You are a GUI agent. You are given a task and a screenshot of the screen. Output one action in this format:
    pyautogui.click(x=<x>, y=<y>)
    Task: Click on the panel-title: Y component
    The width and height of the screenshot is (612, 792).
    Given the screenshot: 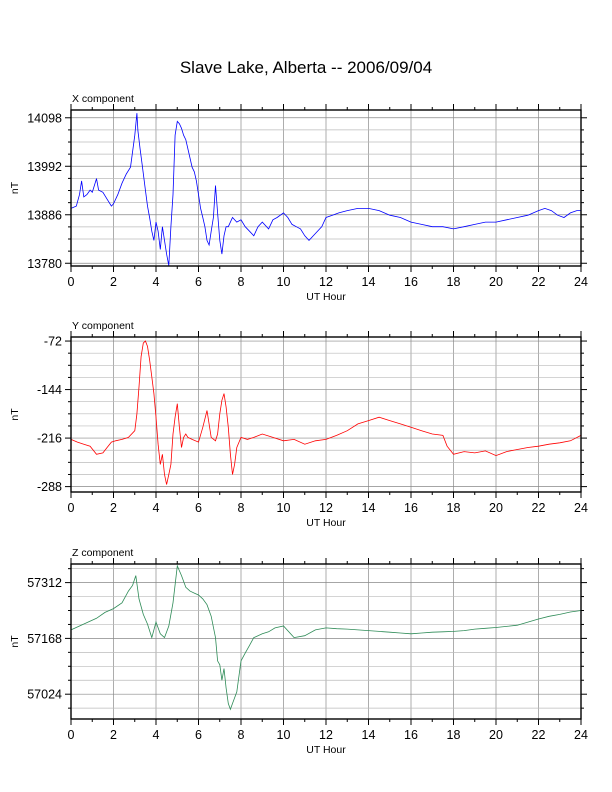 What is the action you would take?
    pyautogui.click(x=103, y=326)
    